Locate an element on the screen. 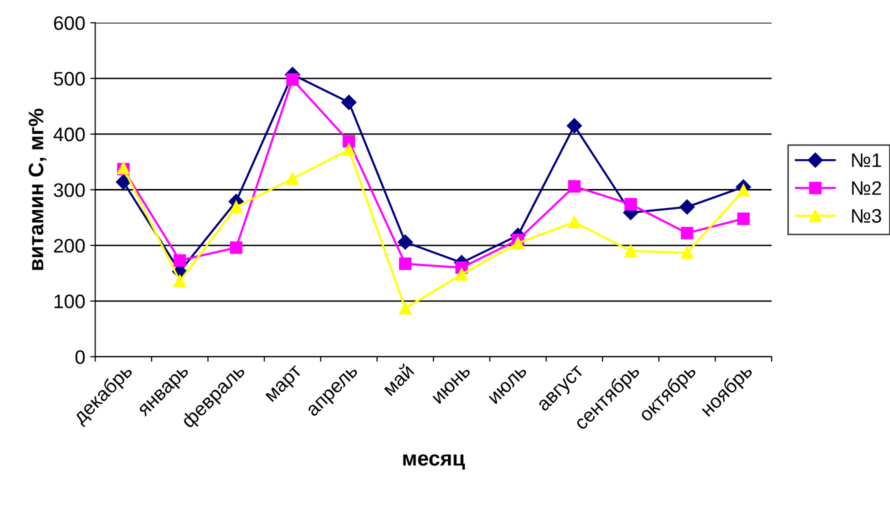  legend-label: №3 is located at coordinates (867, 216).